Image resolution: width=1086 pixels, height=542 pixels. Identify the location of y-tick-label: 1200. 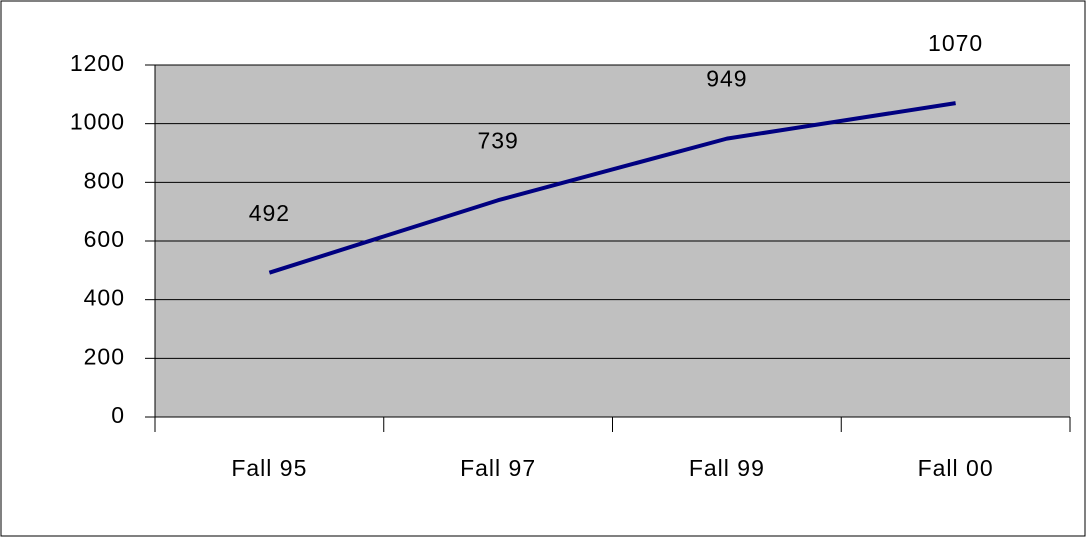
(97, 63).